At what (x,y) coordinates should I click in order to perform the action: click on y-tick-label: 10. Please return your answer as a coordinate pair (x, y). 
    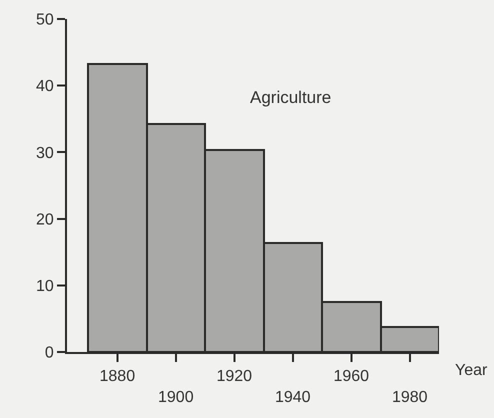
    Looking at the image, I should click on (45, 286).